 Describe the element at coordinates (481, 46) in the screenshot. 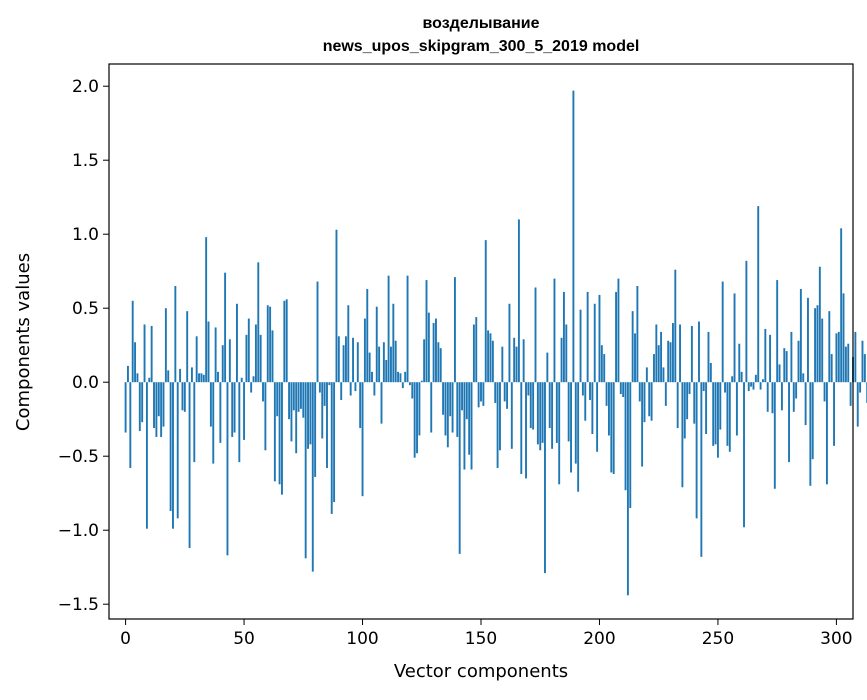

I see `chart-subtitle: news_upos_skipgram_300_5_2019 model` at that location.